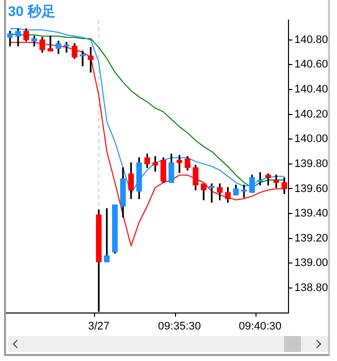 The image size is (337, 361). I want to click on y-tick-label: 139.20, so click(311, 238).